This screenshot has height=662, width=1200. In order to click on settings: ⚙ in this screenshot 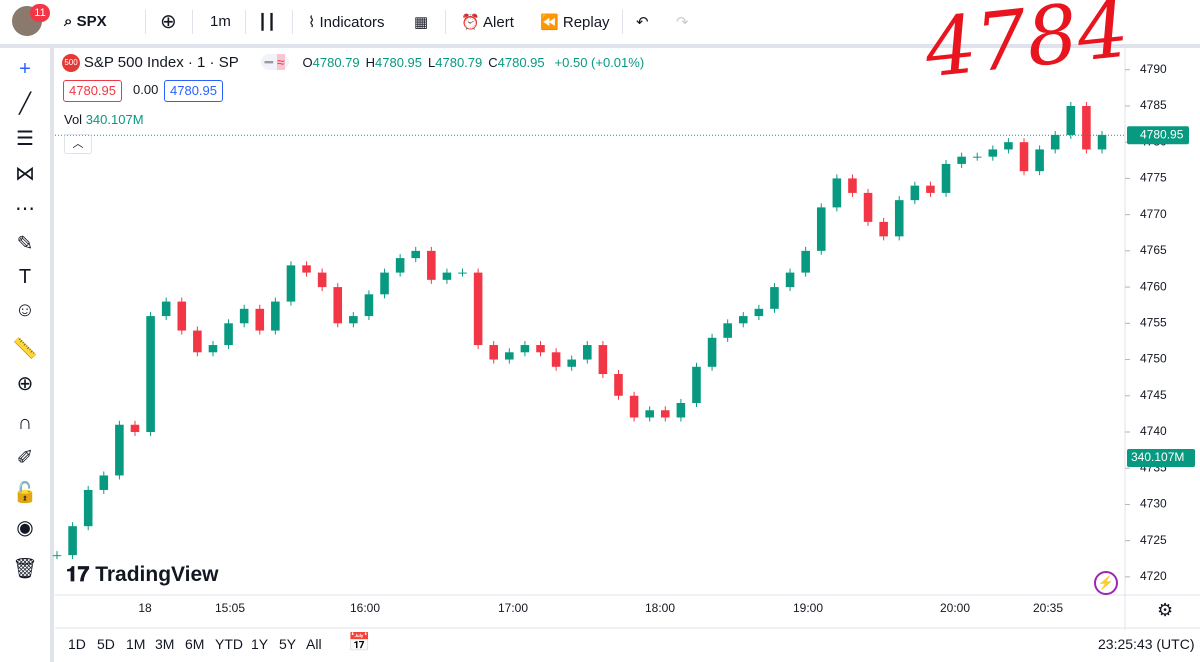, I will do `click(1165, 610)`.